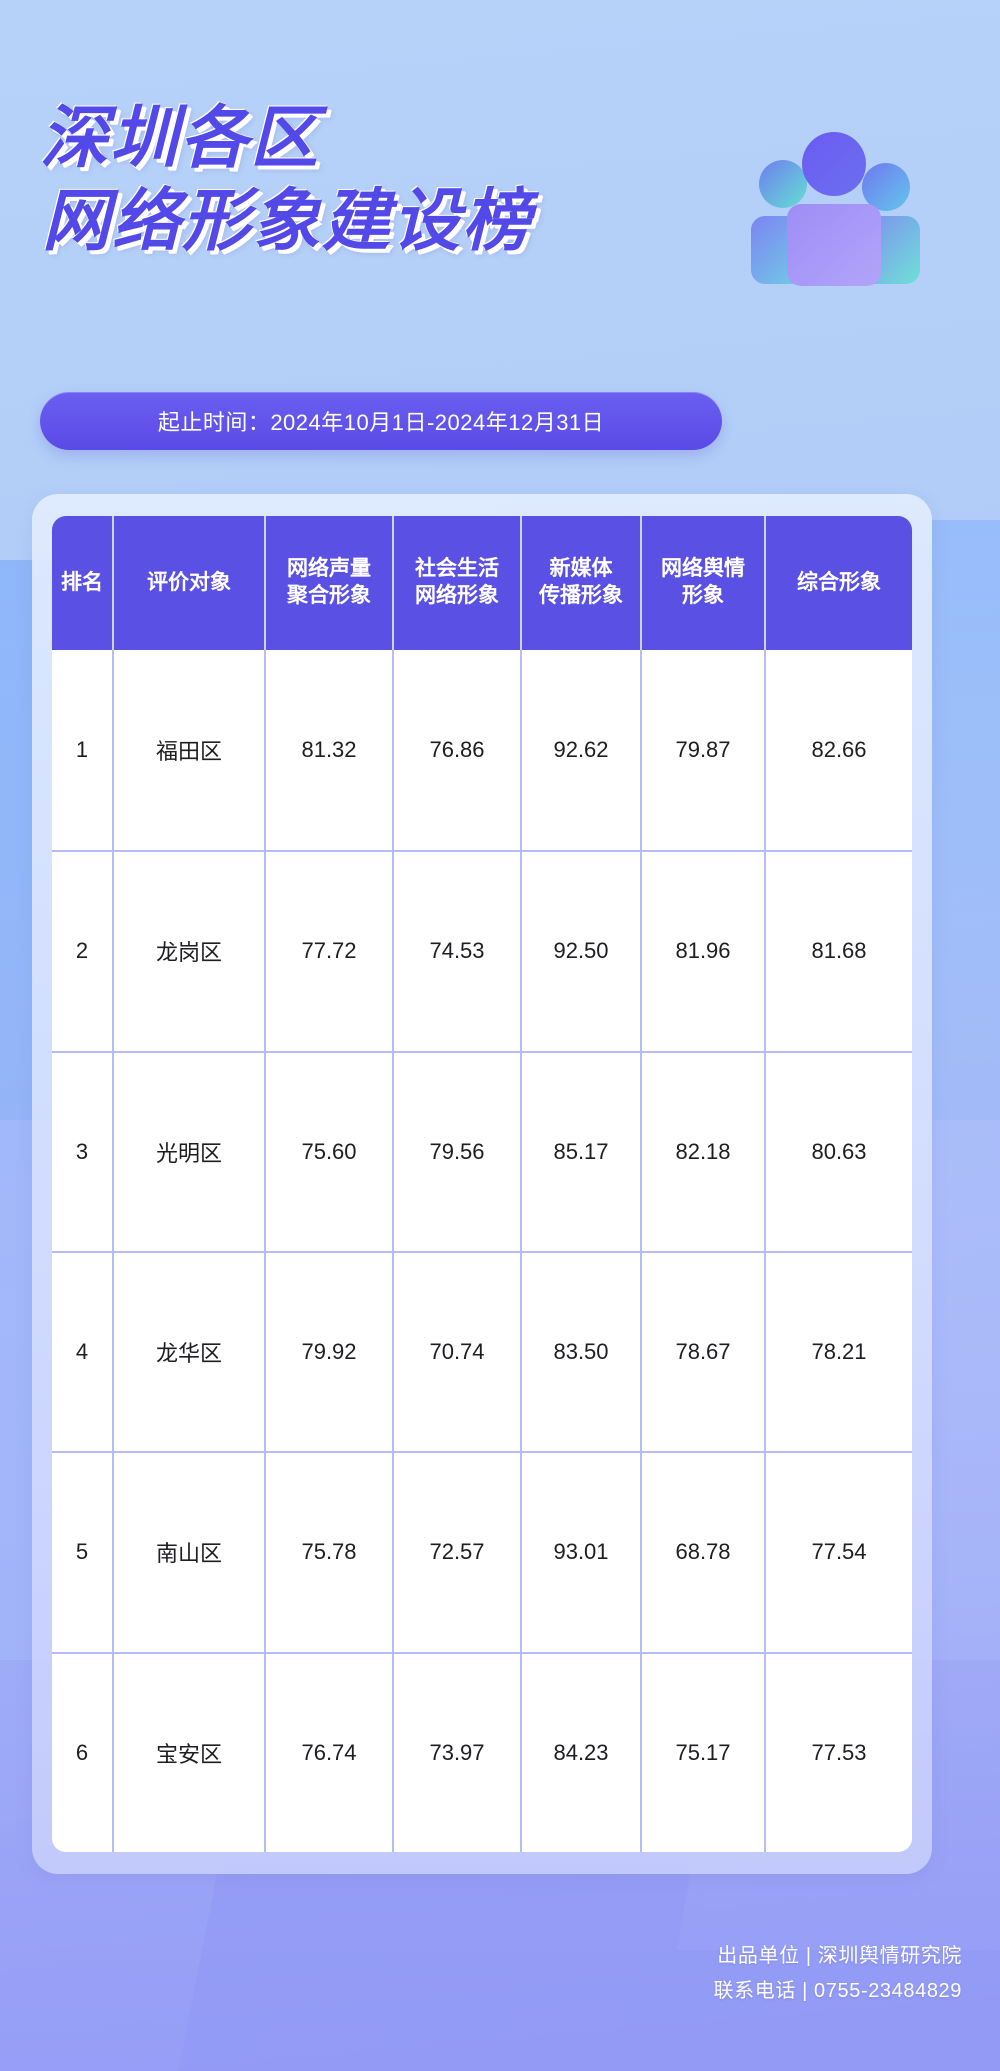 Image resolution: width=1000 pixels, height=2071 pixels. I want to click on table-header-row: 排名 评价对象 网络声量 聚合形象 社会生活 网络形象 新媒体 传播形象, so click(482, 583).